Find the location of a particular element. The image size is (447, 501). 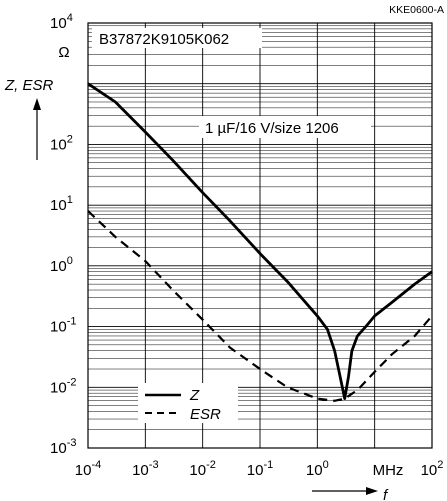

capacitor-spec-annotation: 1 µF/16 V/size 1206 is located at coordinates (272, 128).